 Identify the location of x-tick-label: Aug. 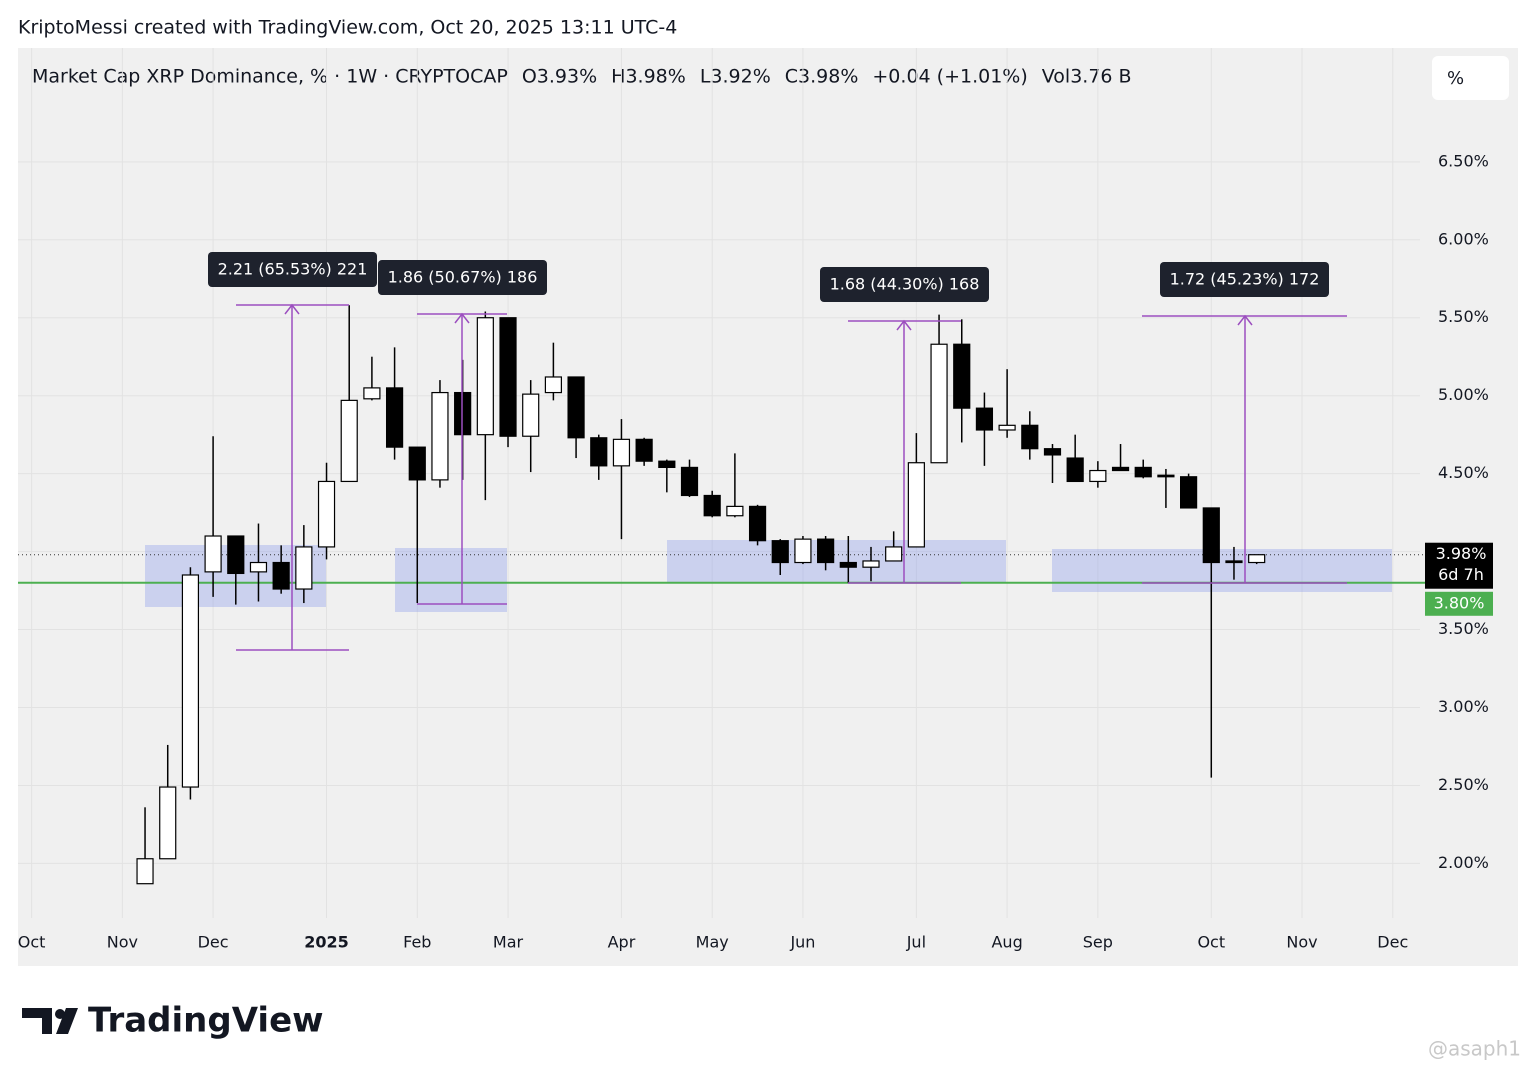
(1006, 942).